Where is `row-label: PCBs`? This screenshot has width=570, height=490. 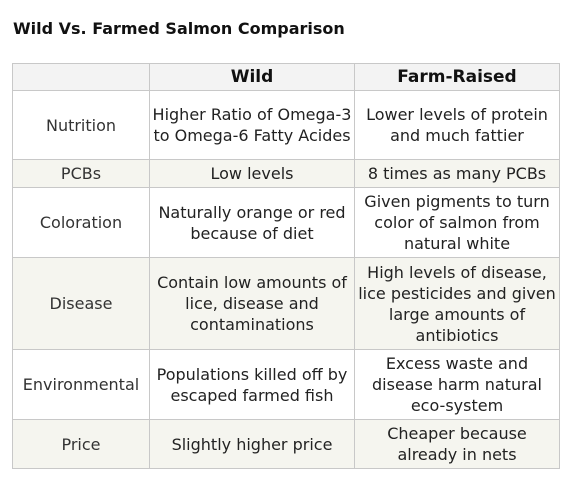 row-label: PCBs is located at coordinates (81, 173).